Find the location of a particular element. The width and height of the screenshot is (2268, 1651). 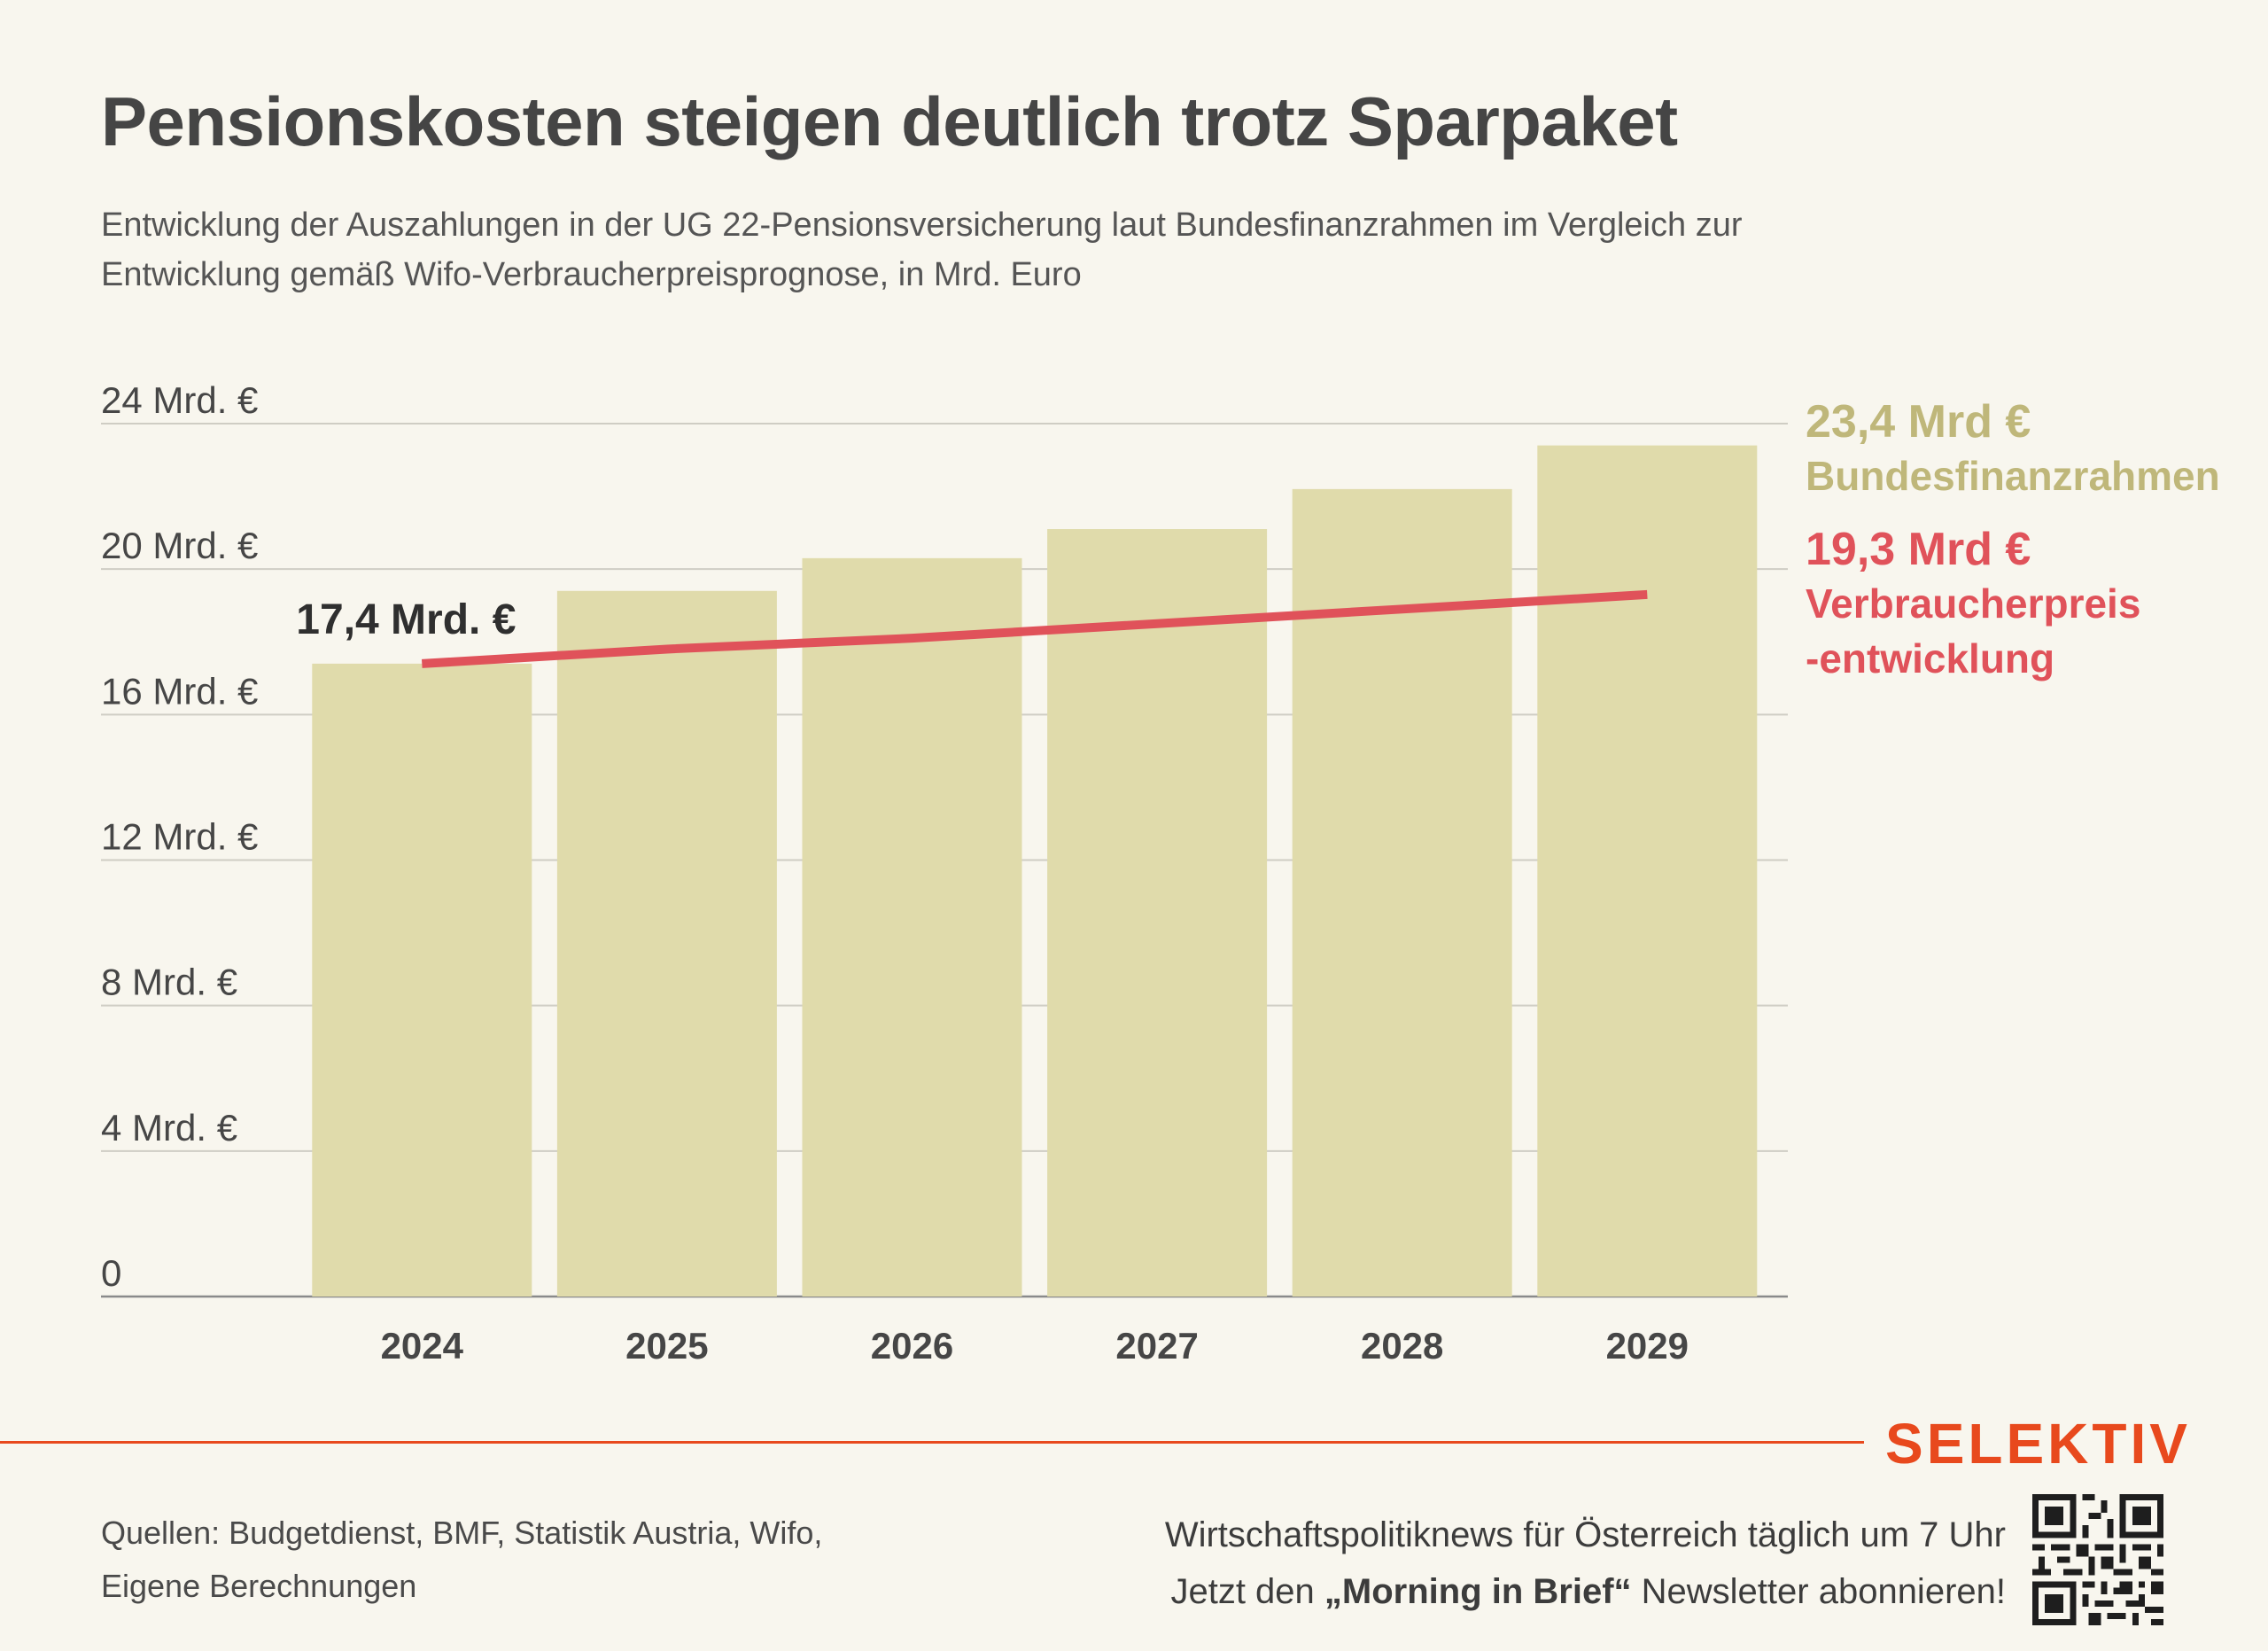

qr-code-icon is located at coordinates (2097, 1560).